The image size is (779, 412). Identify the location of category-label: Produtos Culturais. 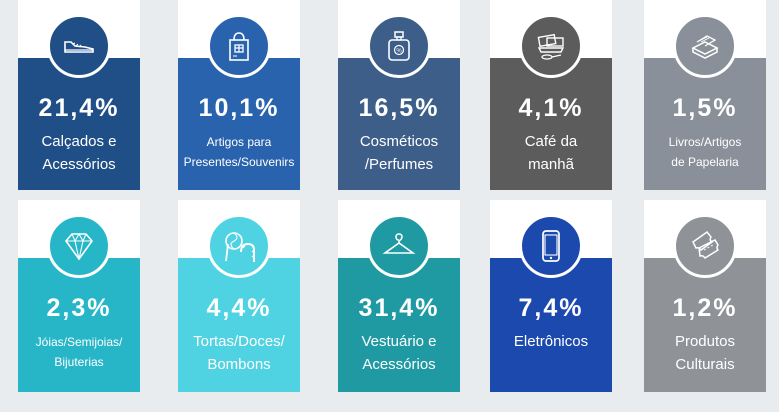
(705, 353).